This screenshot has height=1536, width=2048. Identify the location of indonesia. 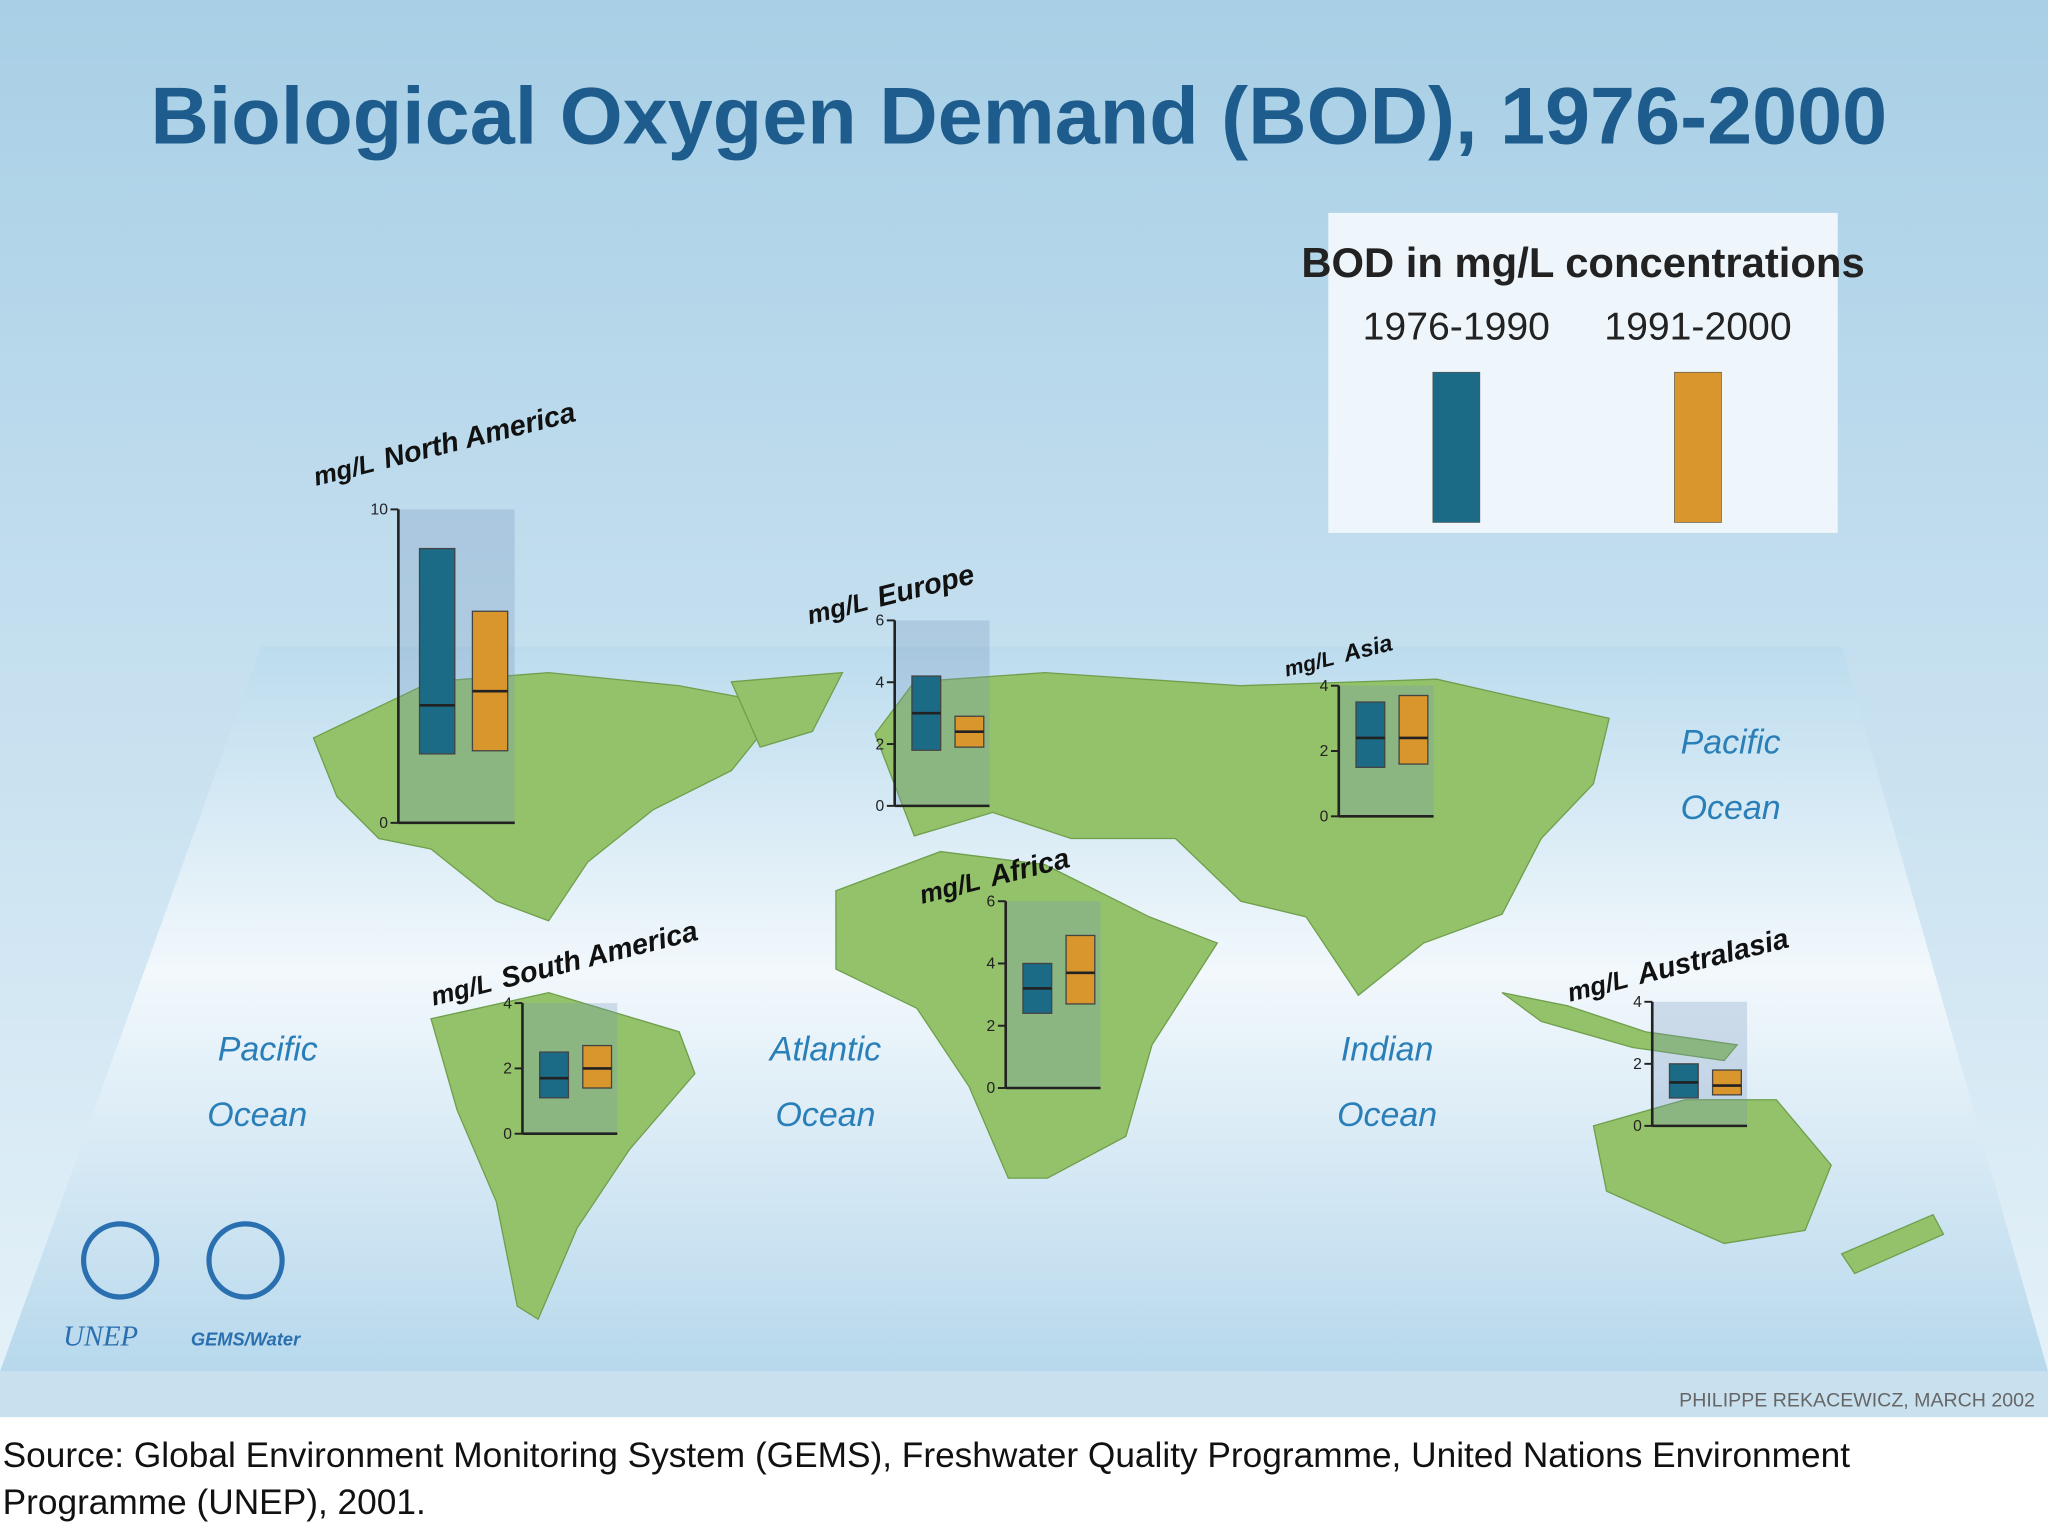
(1620, 1027).